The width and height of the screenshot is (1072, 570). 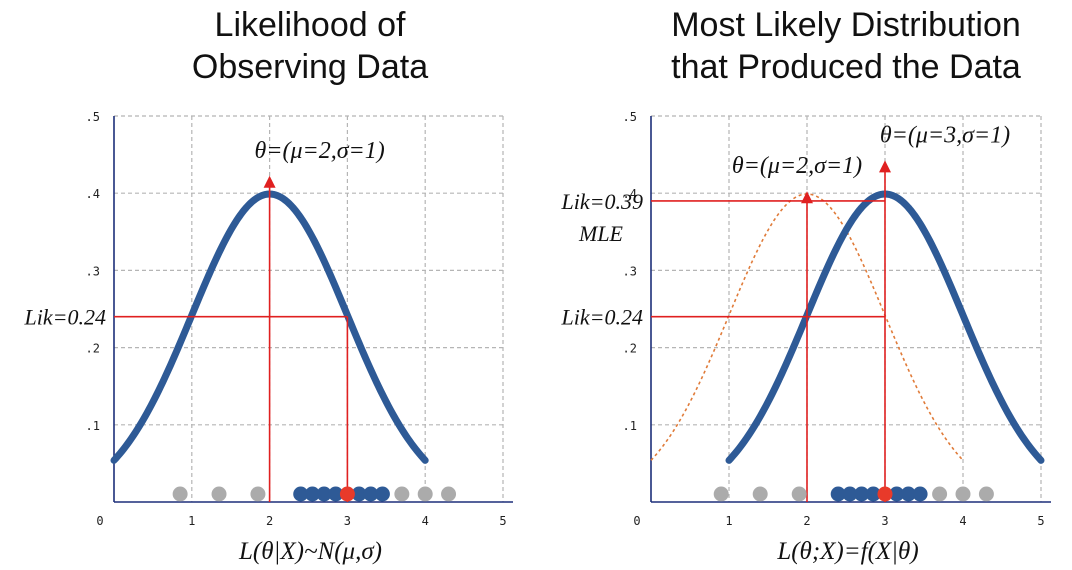 I want to click on right-title-line-1: Most Likely Distribution, so click(x=846, y=25).